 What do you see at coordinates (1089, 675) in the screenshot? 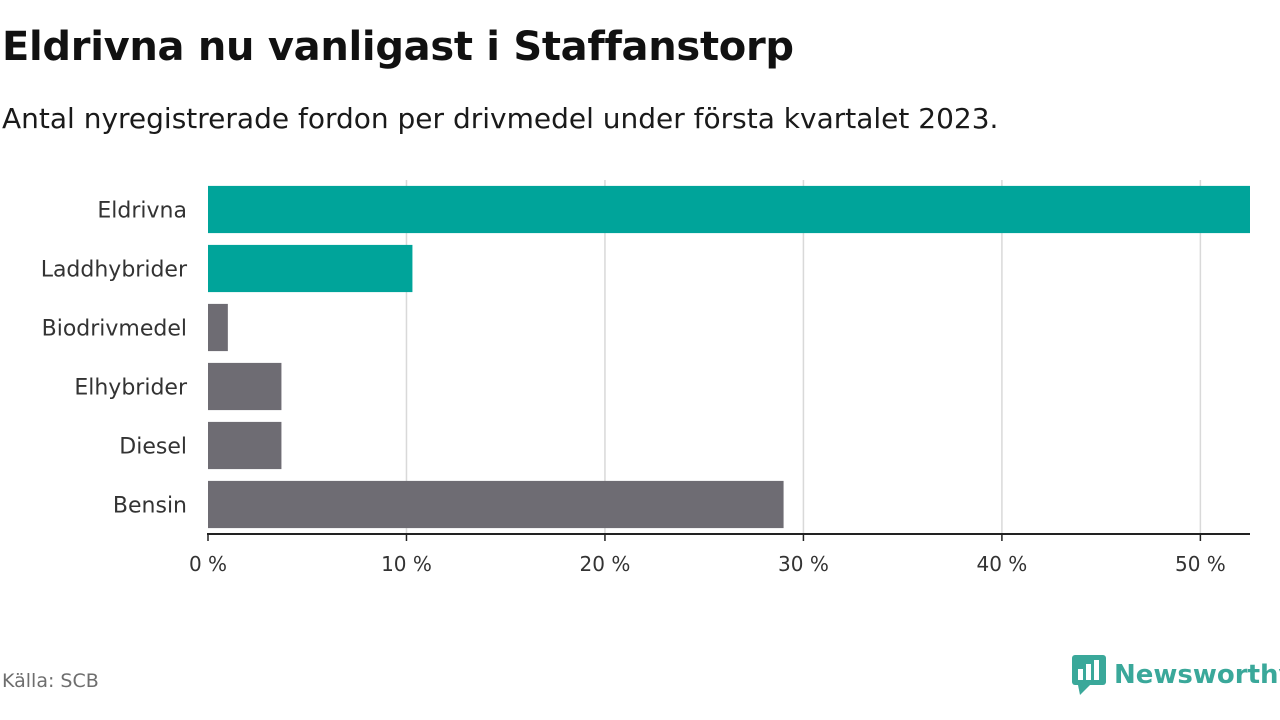
I see `bar-chart-speech-bubble-icon` at bounding box center [1089, 675].